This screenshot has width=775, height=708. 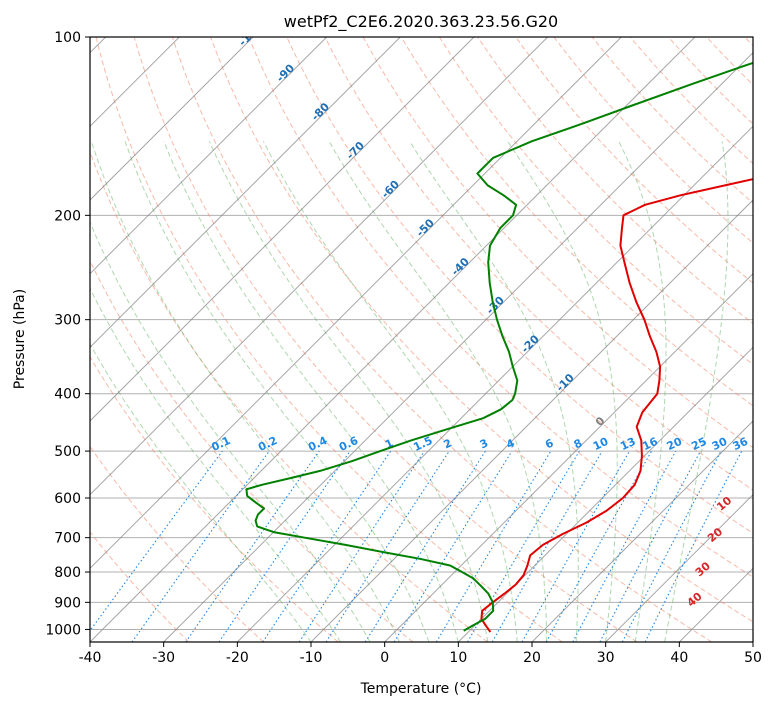 What do you see at coordinates (67, 452) in the screenshot?
I see `y-tick-label: 500` at bounding box center [67, 452].